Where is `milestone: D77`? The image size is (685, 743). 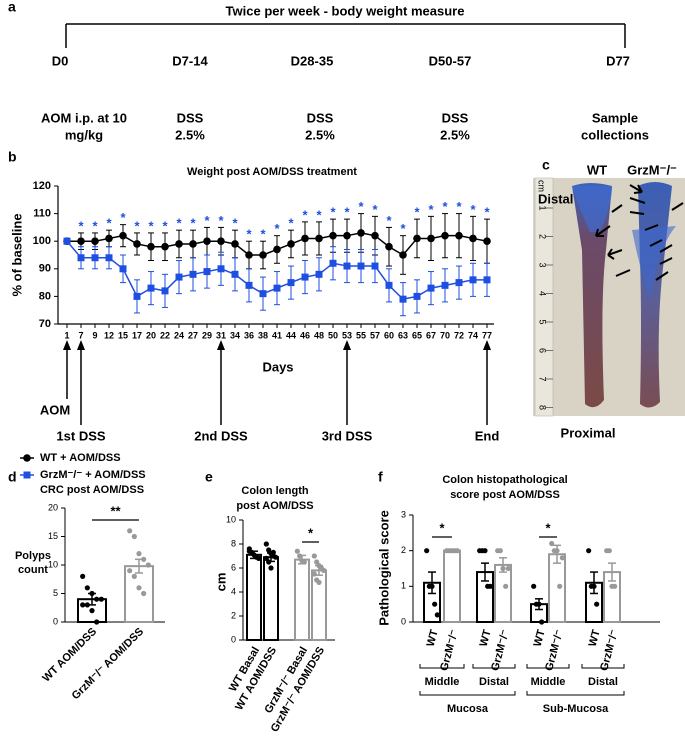 milestone: D77 is located at coordinates (618, 60).